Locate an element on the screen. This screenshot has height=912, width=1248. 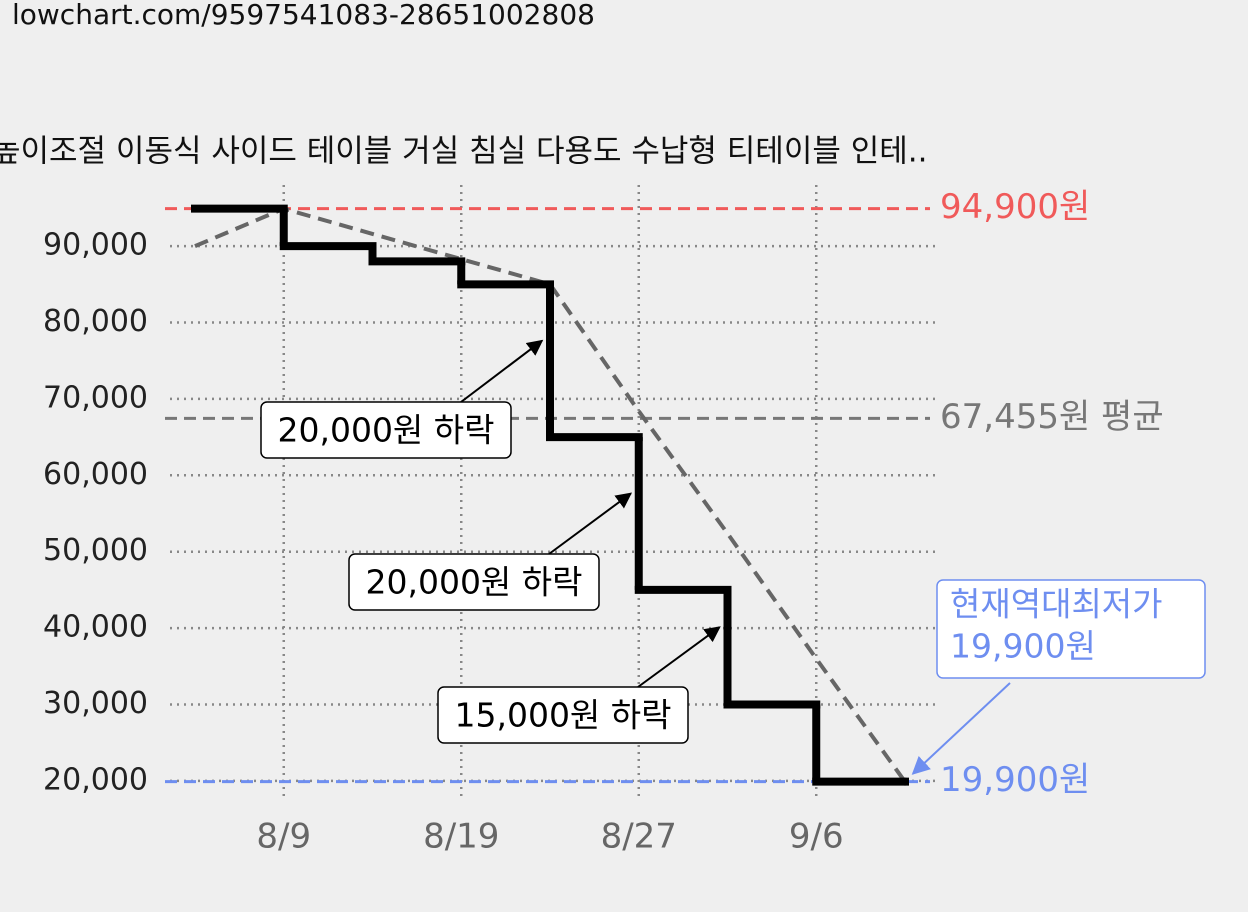
x-tick-label: 9/6 is located at coordinates (816, 837).